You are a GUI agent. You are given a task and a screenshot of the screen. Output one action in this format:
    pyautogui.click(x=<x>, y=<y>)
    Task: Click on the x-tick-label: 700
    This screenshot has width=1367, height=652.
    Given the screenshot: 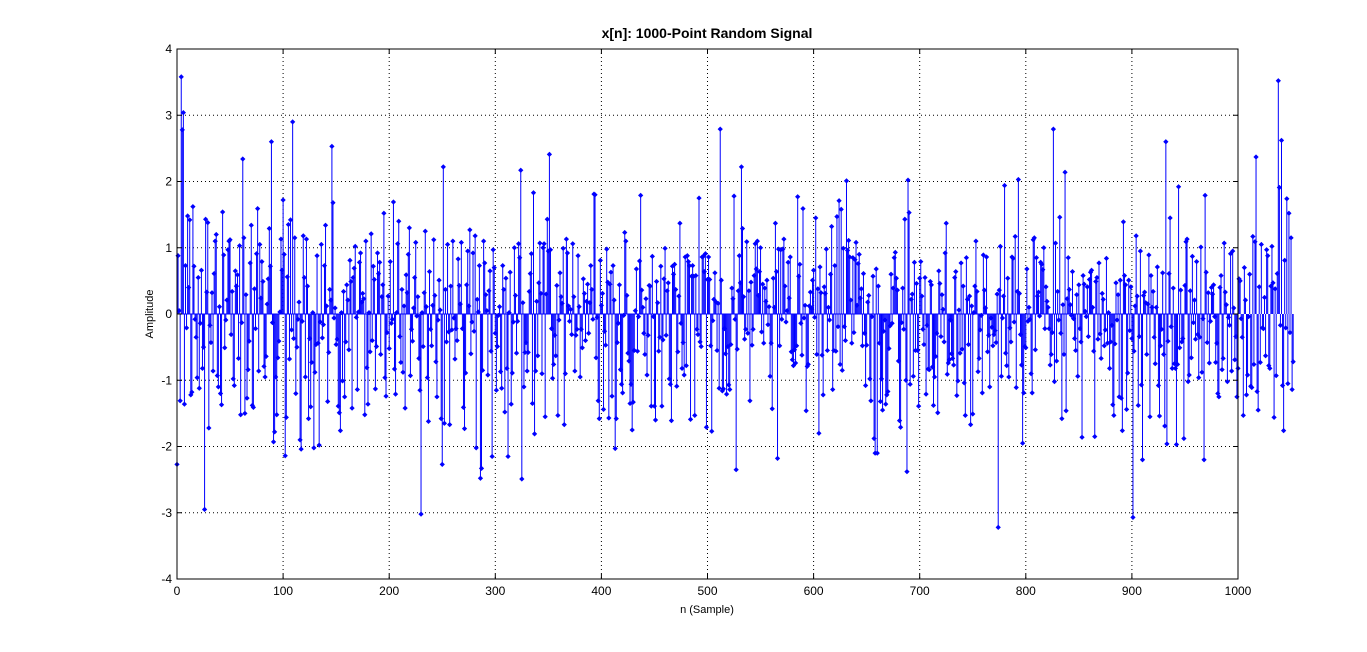 What is the action you would take?
    pyautogui.click(x=920, y=591)
    